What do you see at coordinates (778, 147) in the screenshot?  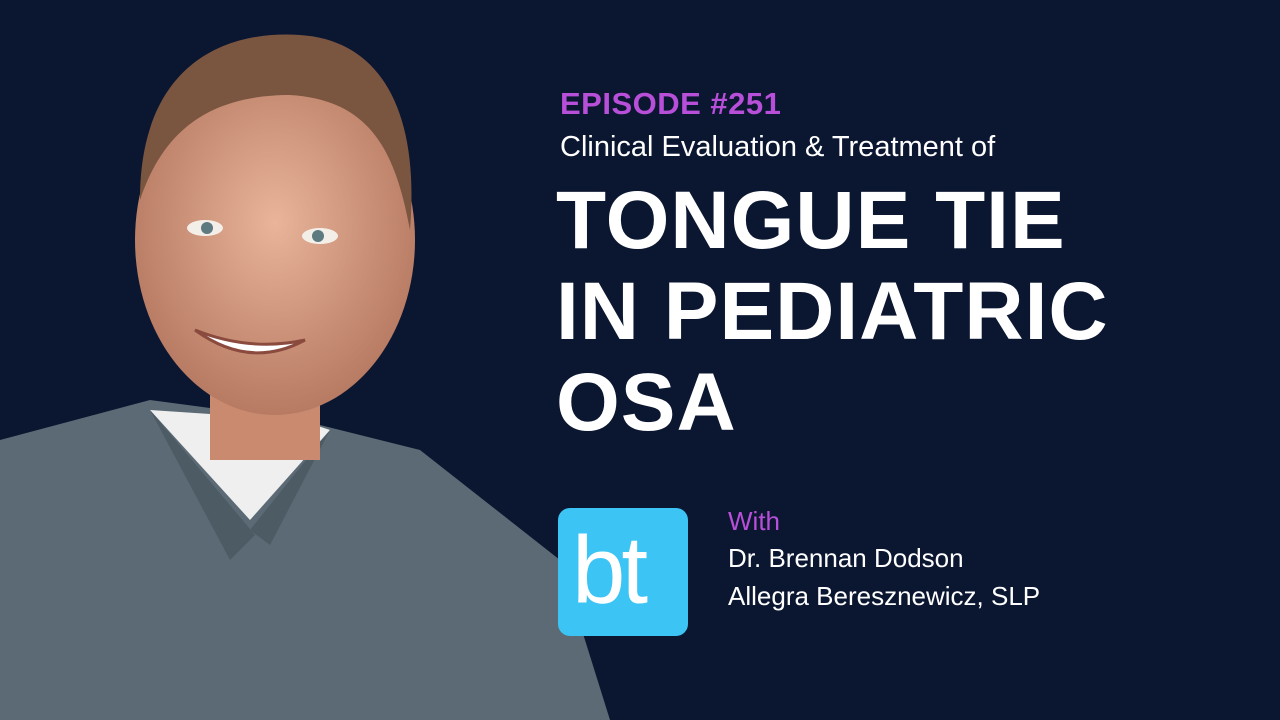 I see `subtitle: Clinical Evaluation & Treatment of` at bounding box center [778, 147].